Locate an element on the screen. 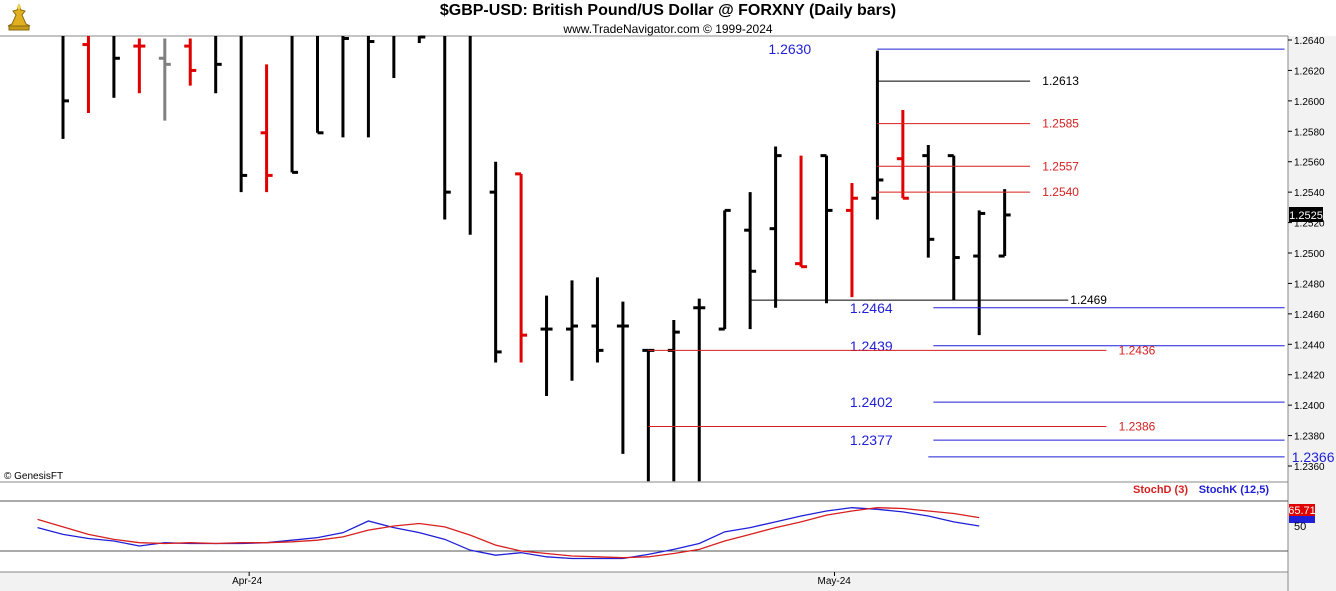  price-tick-label: 1.2620 is located at coordinates (1309, 71).